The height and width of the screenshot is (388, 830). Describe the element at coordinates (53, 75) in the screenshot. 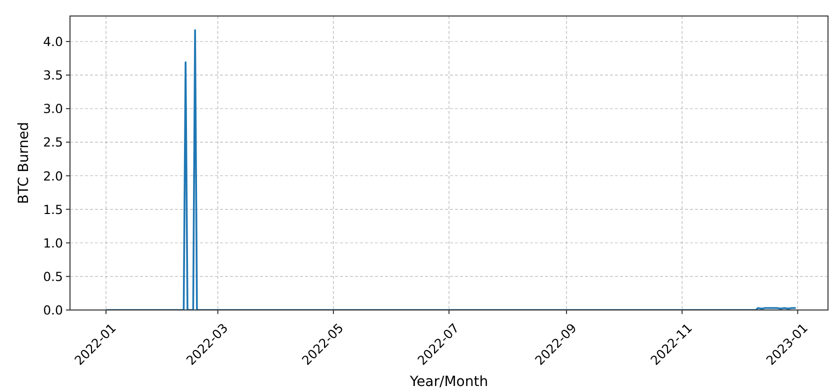

I see `y-tick-label: 3.5` at that location.